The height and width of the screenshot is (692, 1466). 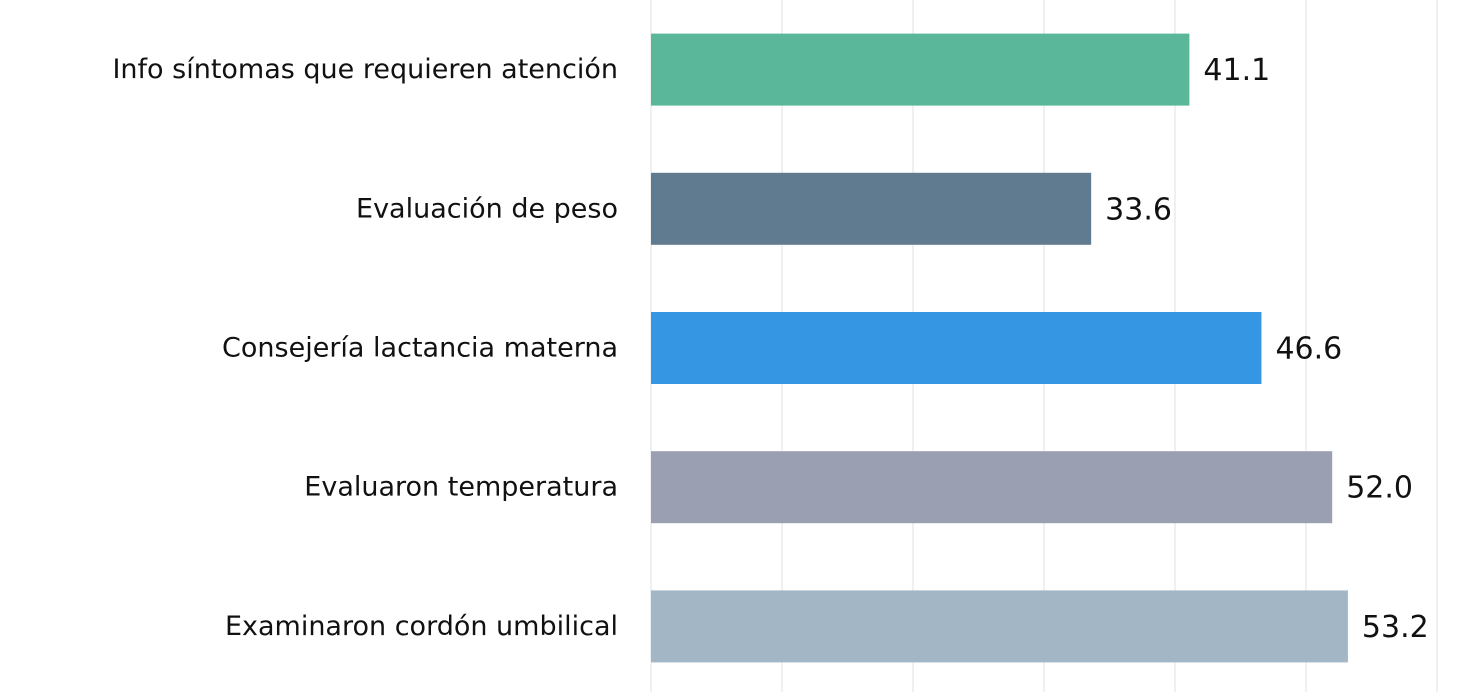 What do you see at coordinates (421, 626) in the screenshot?
I see `category-label: Examinaron cordón umbilical` at bounding box center [421, 626].